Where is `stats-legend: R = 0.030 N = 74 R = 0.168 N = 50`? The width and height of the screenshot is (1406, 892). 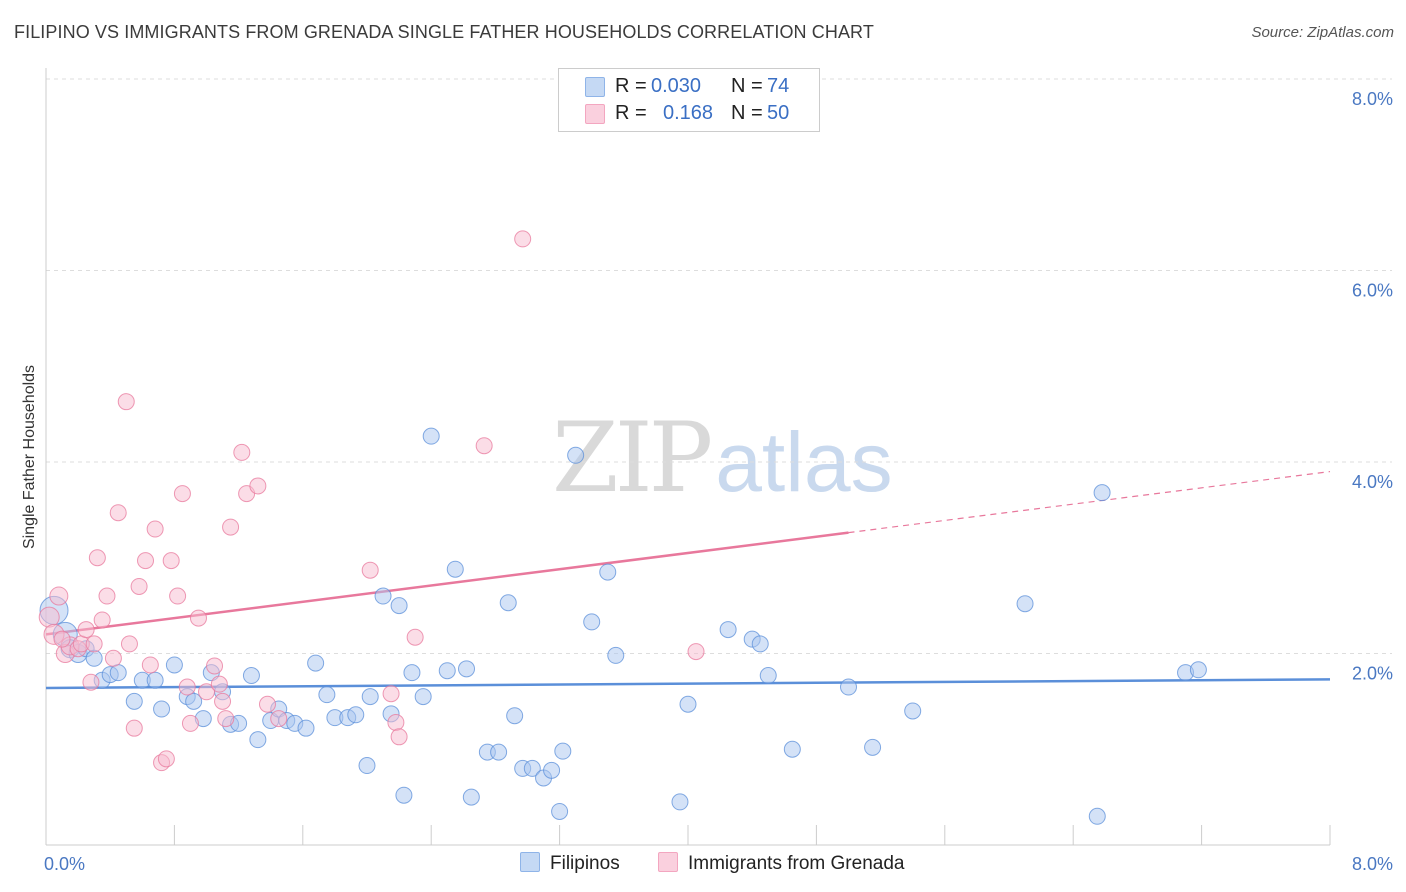
stats-legend: R = 0.030 N = 74 R = 0.168 N = 50 is located at coordinates (689, 100).